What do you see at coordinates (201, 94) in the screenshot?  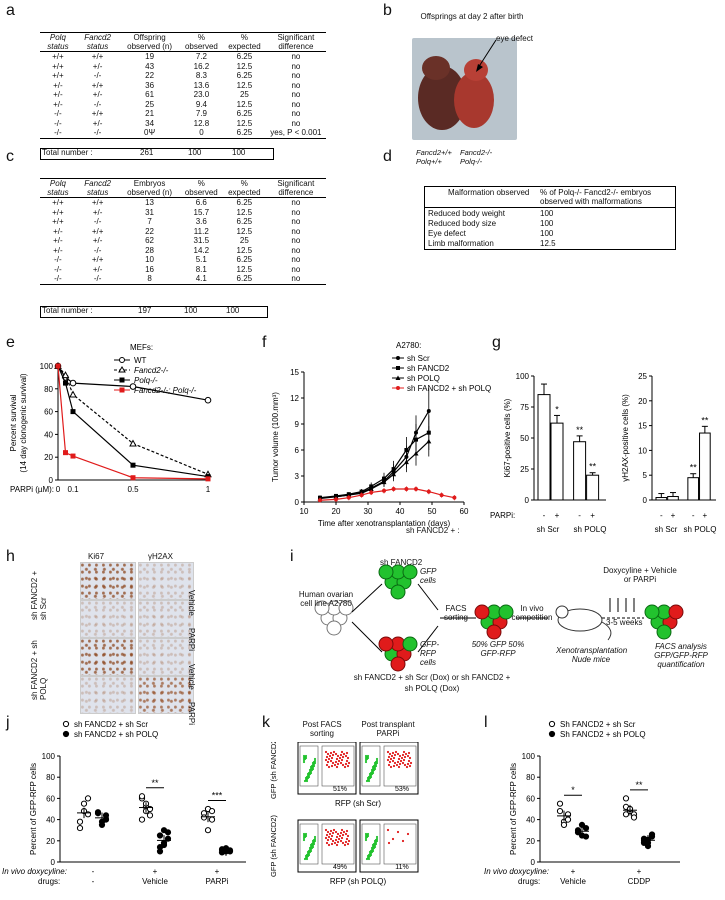 I see `table-cell: 23.0` at bounding box center [201, 94].